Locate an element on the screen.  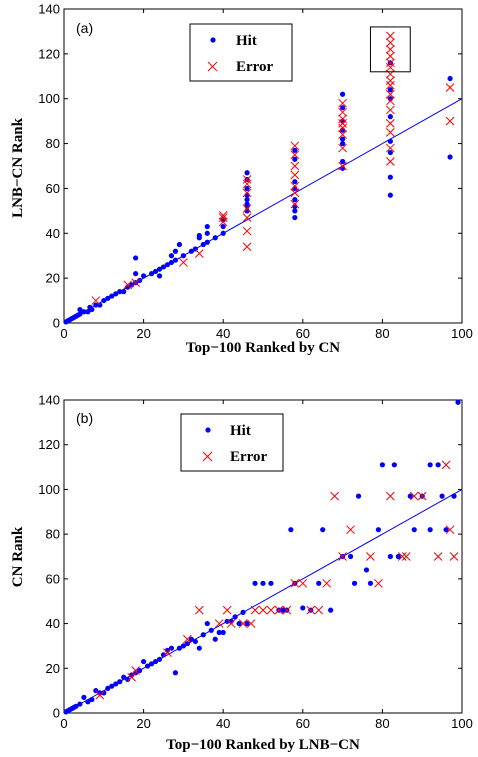
chart-a-y-tick-label: 100 is located at coordinates (49, 98).